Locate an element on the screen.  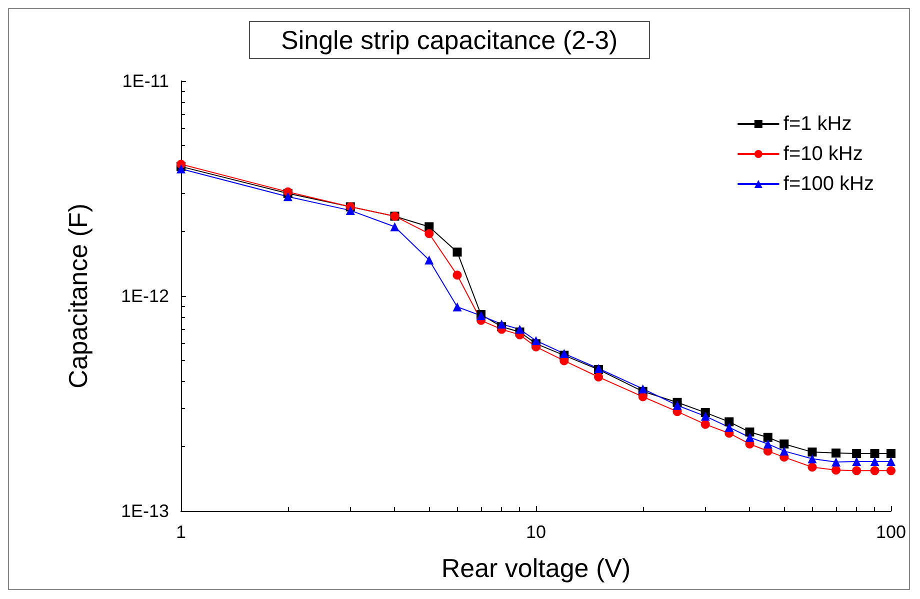
legend-label: f=1 kHz is located at coordinates (817, 124).